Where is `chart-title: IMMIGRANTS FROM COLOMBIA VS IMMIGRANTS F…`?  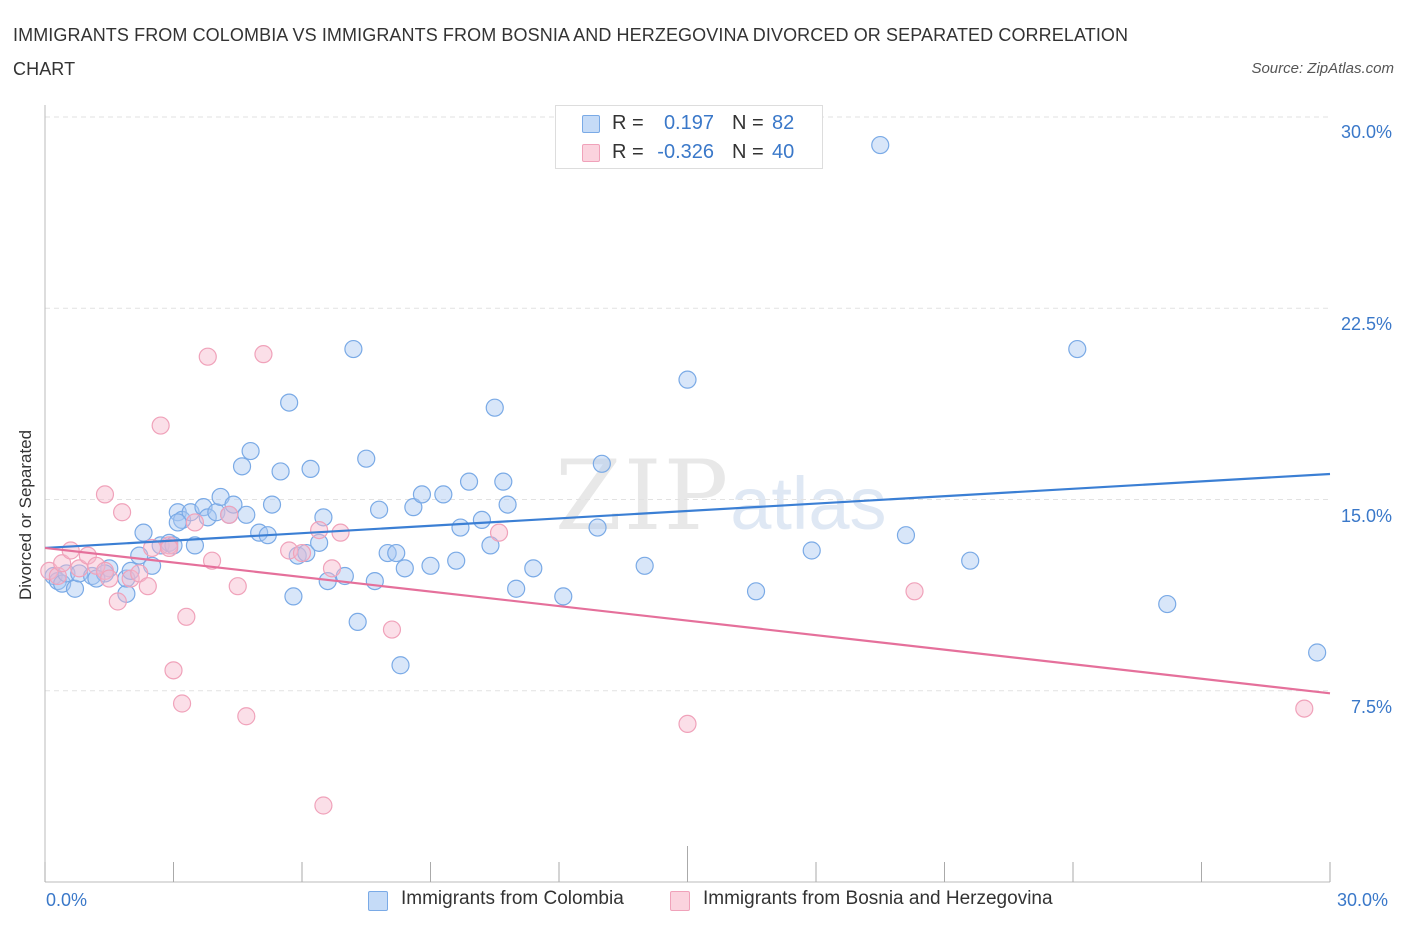
chart-title: IMMIGRANTS FROM COLOMBIA VS IMMIGRANTS F… is located at coordinates (571, 52).